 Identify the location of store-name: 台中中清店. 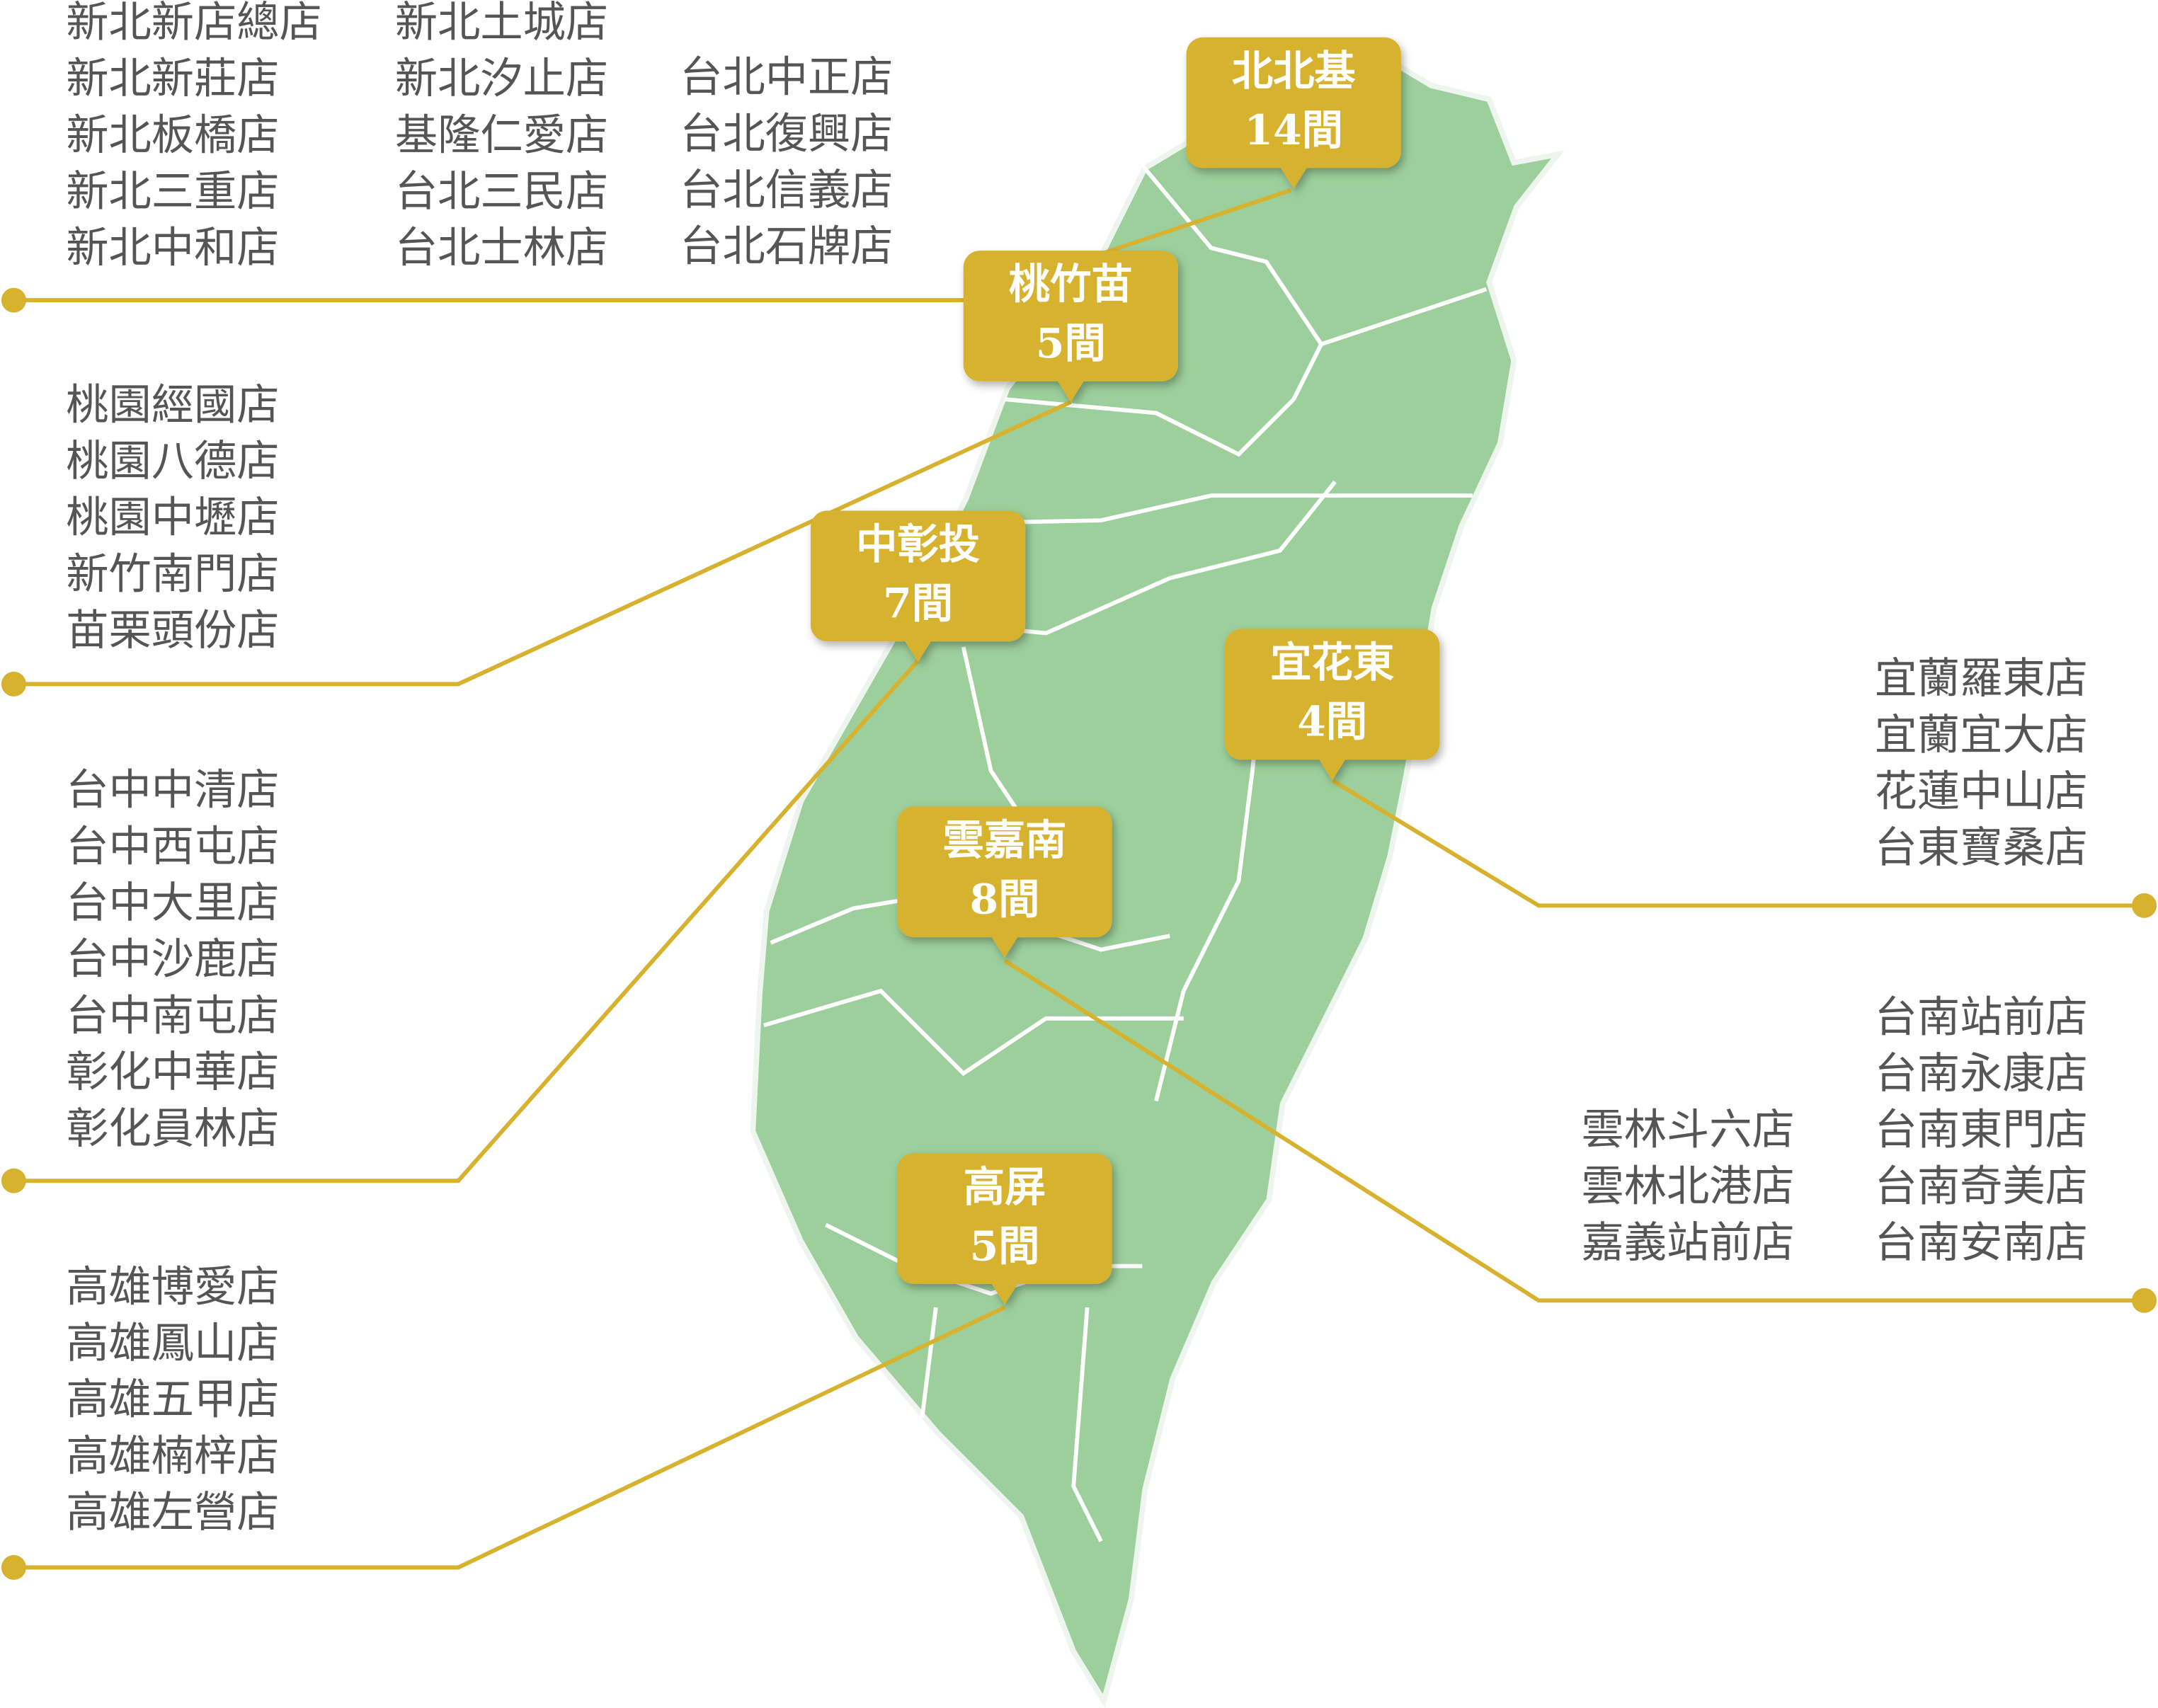
(172, 790).